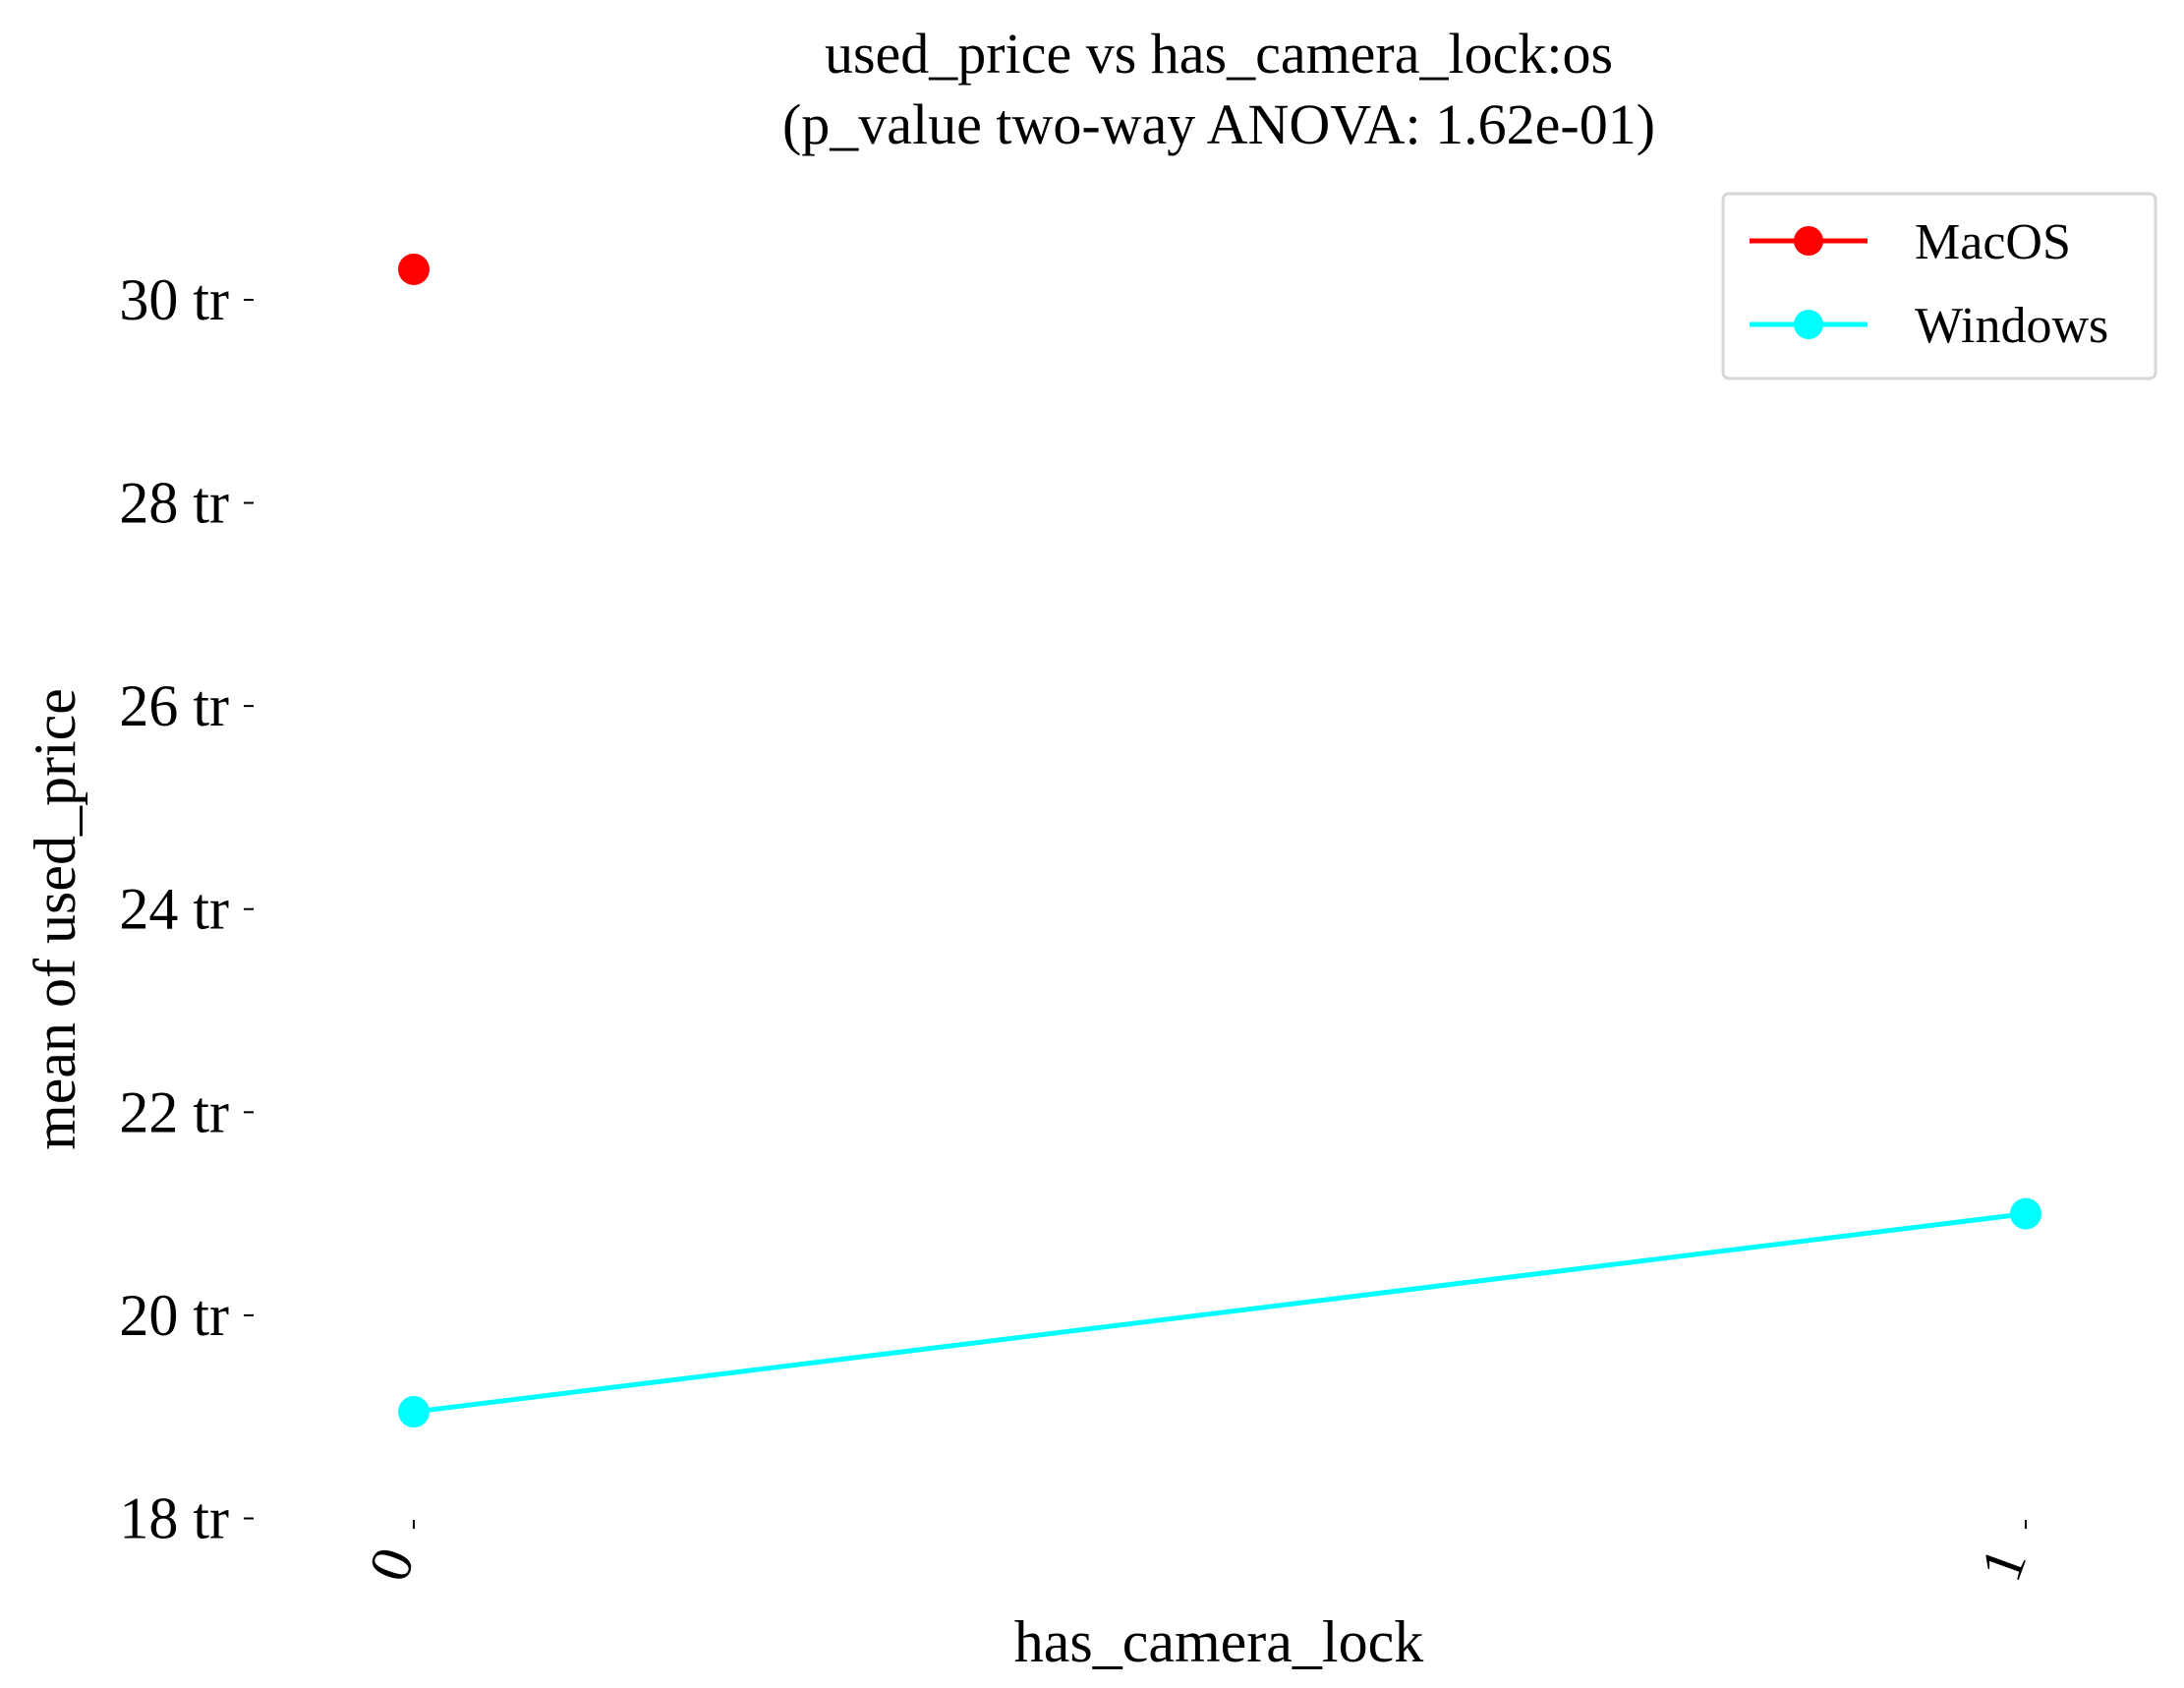 Image resolution: width=2184 pixels, height=1688 pixels. Describe the element at coordinates (1939, 286) in the screenshot. I see `legend: MacOS Windows` at that location.